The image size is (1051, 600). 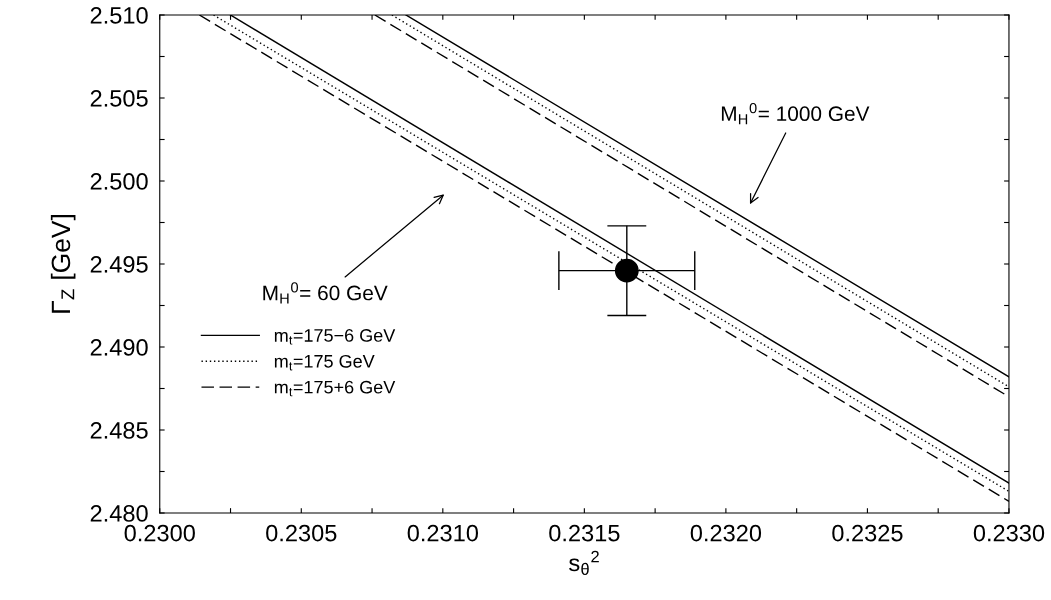 I want to click on x-axis-title: s$_{θ}$$^{2}$, so click(x=584, y=562).